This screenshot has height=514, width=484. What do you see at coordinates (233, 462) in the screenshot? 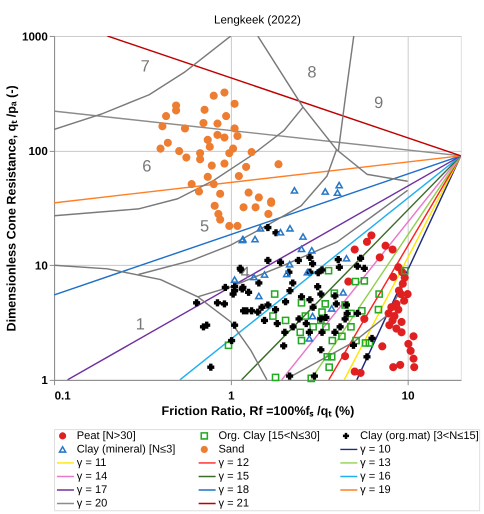
I see `legend-label: γ = 12` at bounding box center [233, 462].